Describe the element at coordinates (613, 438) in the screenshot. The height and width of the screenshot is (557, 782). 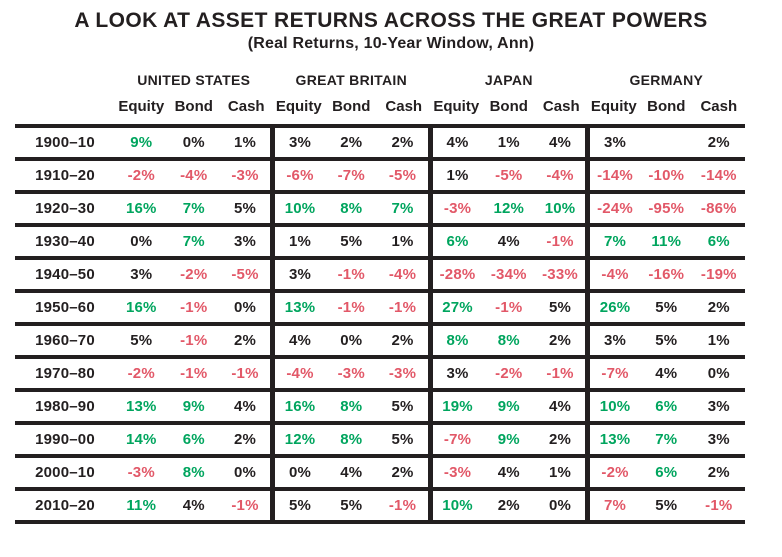
I see `return-cell-germany-equity: 13%` at that location.